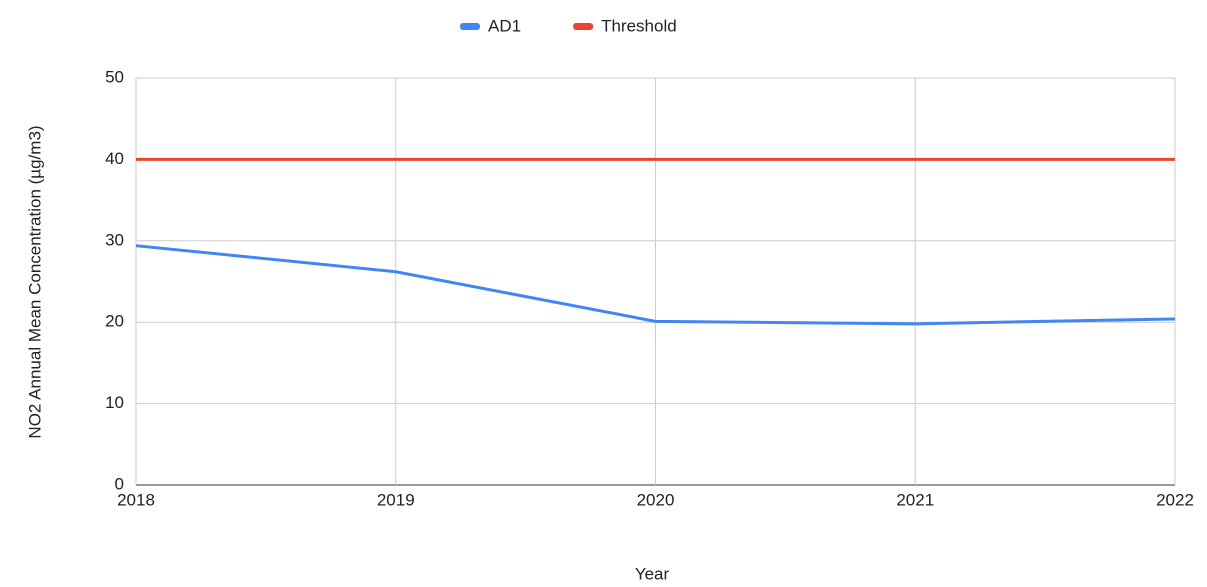 The height and width of the screenshot is (587, 1207). I want to click on legend-label: Threshold, so click(639, 25).